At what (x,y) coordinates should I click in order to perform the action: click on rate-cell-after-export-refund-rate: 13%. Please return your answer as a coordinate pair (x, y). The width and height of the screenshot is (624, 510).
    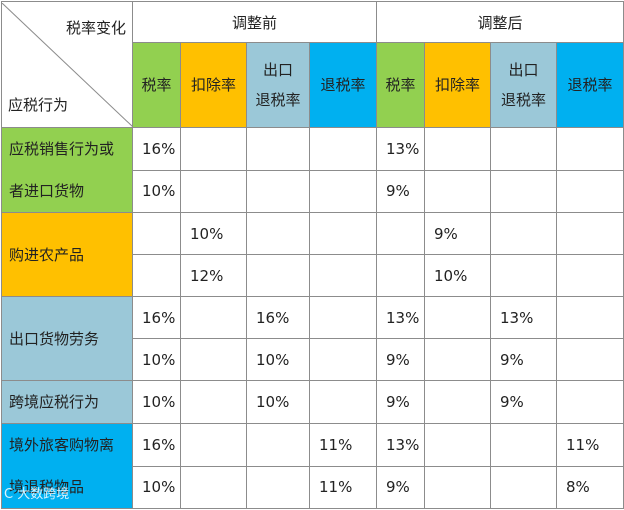
    Looking at the image, I should click on (524, 317).